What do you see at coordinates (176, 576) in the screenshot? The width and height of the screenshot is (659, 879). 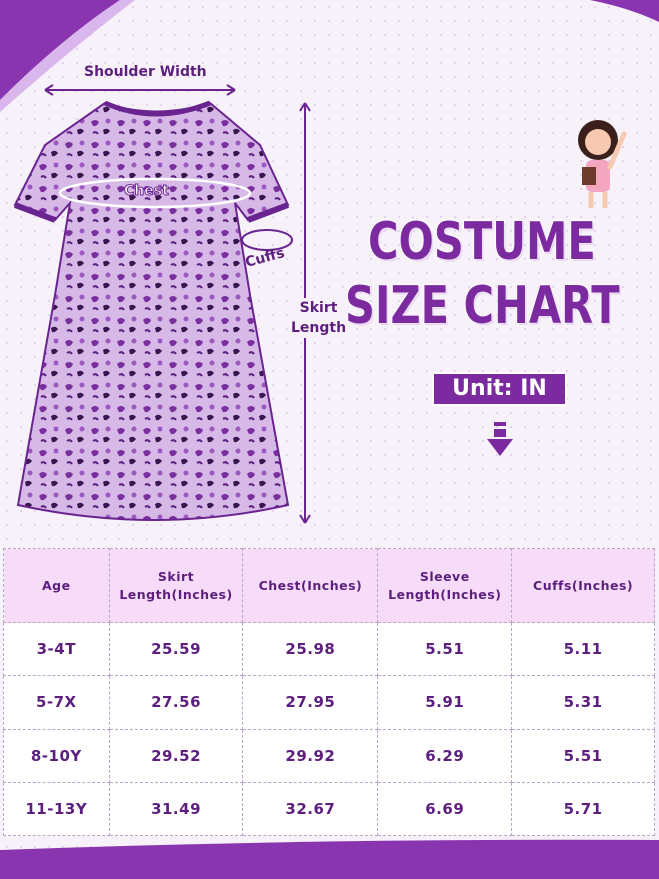 I see `header-text: Skirt` at bounding box center [176, 576].